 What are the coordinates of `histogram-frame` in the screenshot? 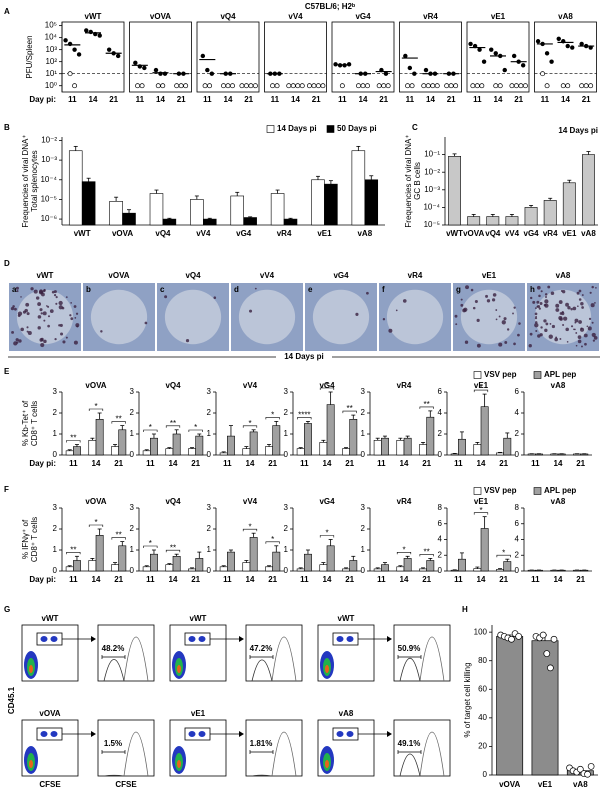 It's located at (422, 653).